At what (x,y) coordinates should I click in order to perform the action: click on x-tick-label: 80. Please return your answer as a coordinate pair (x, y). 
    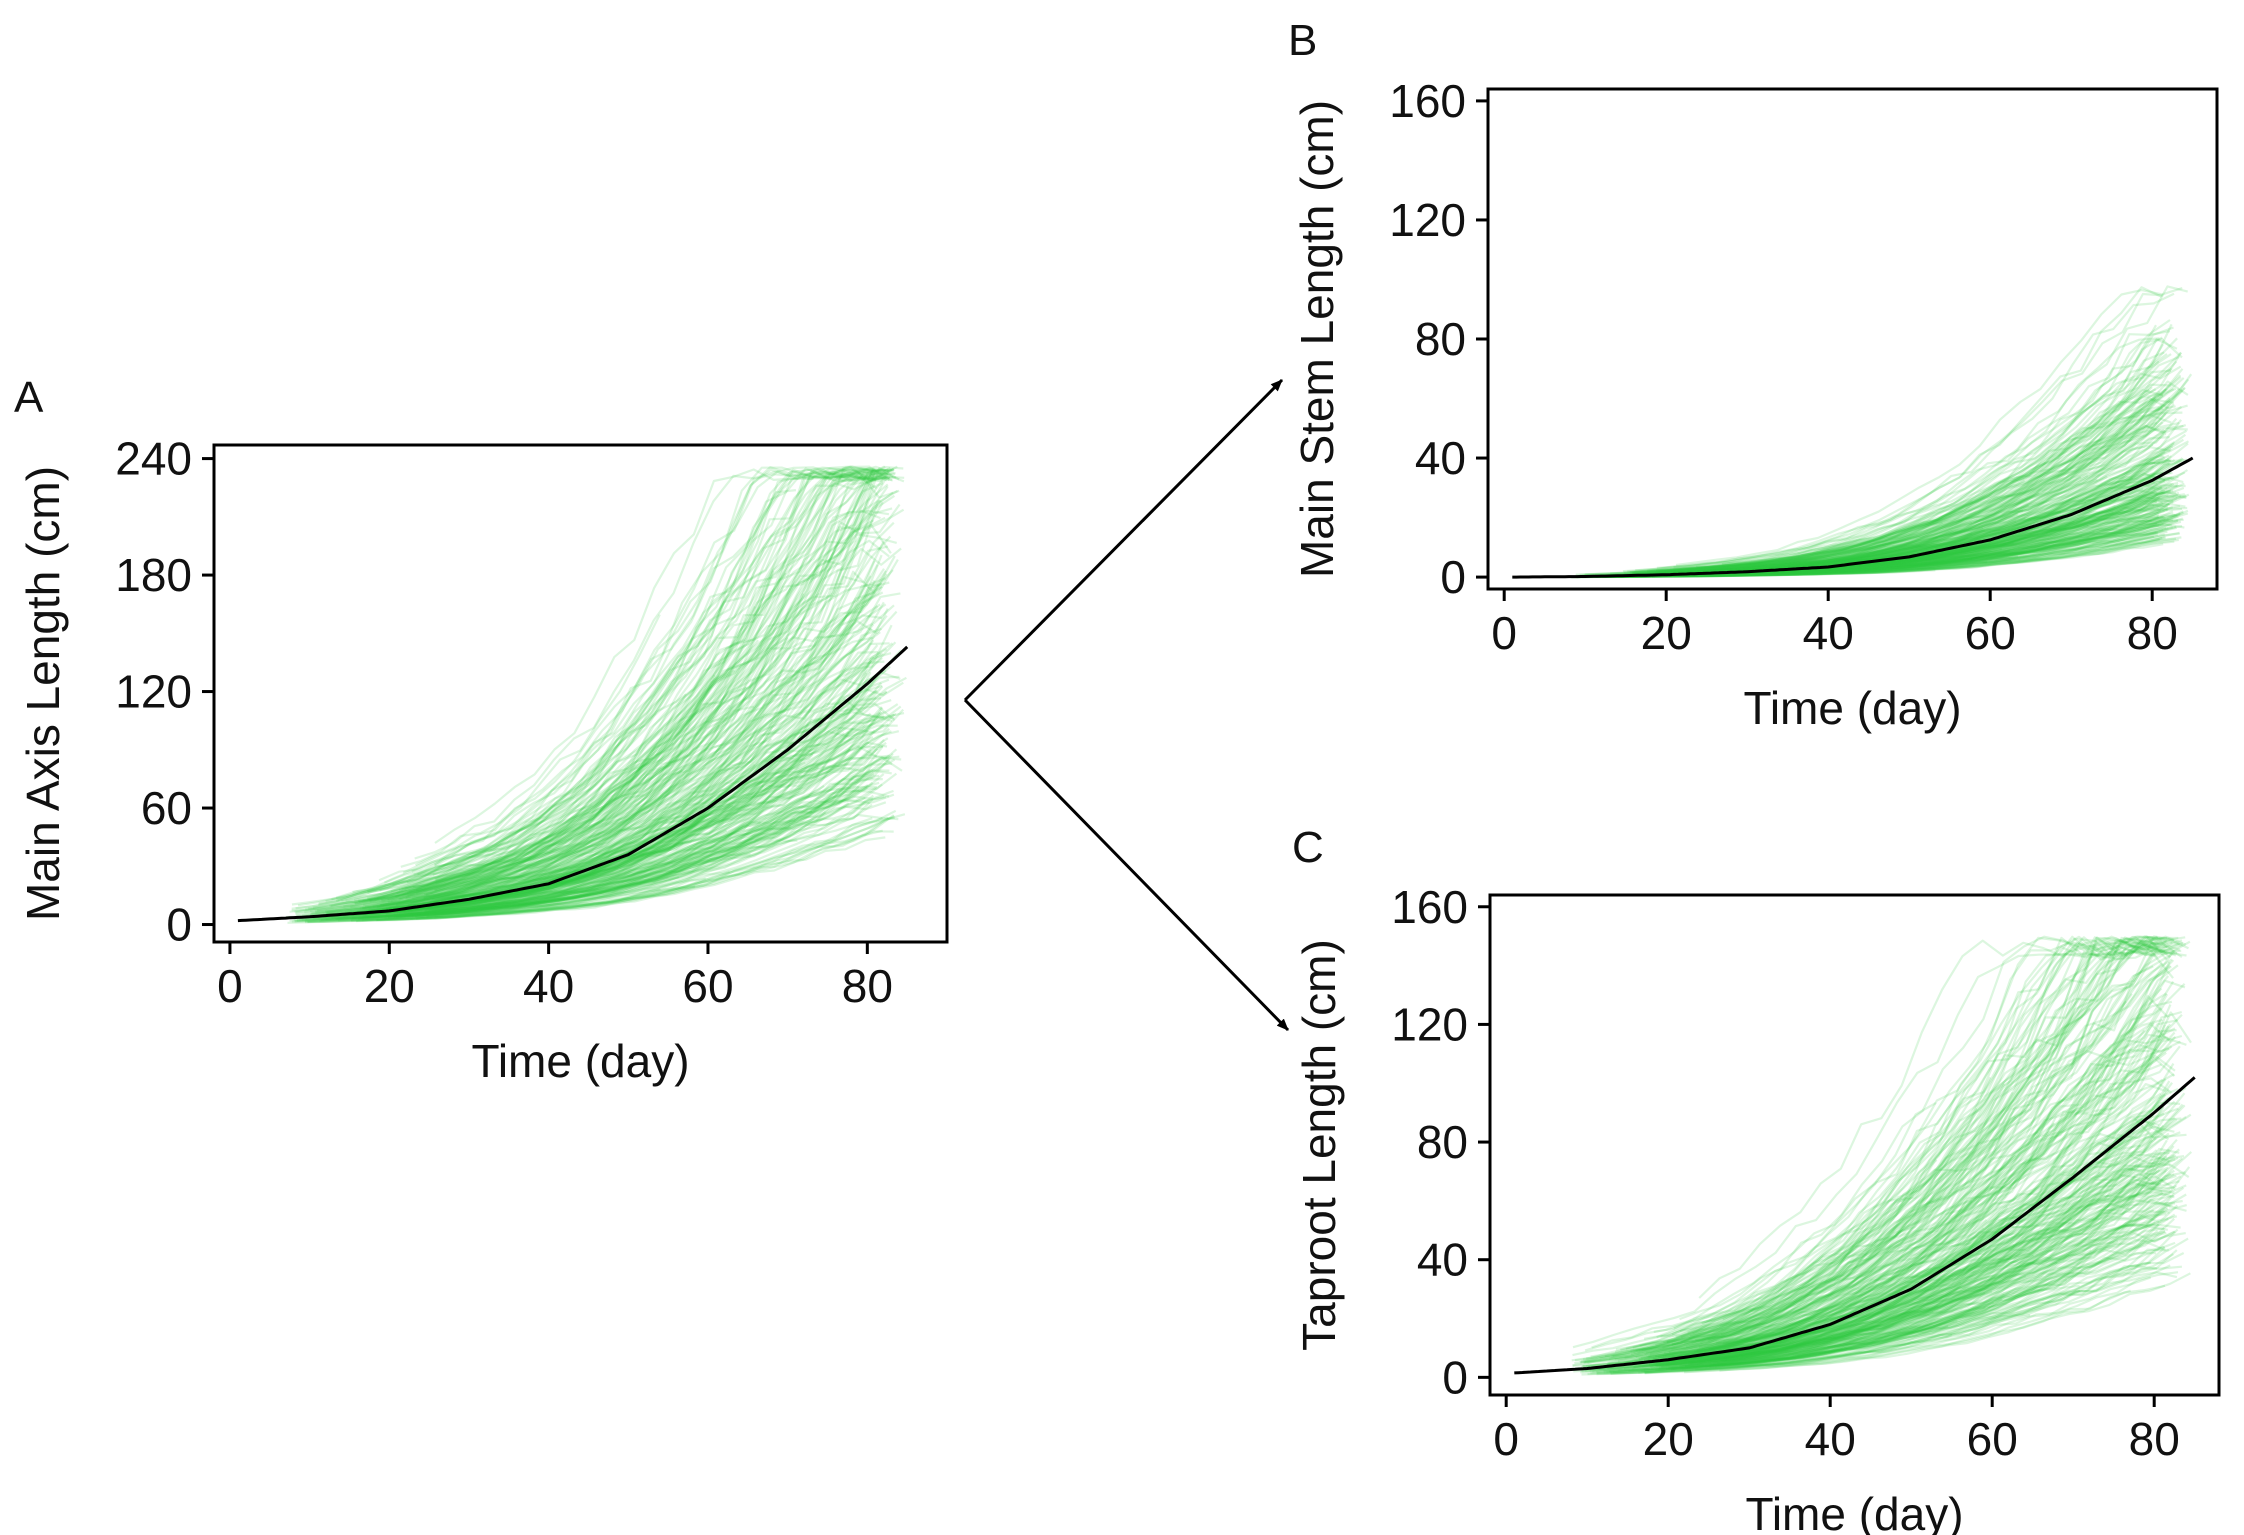
    Looking at the image, I should click on (2154, 1439).